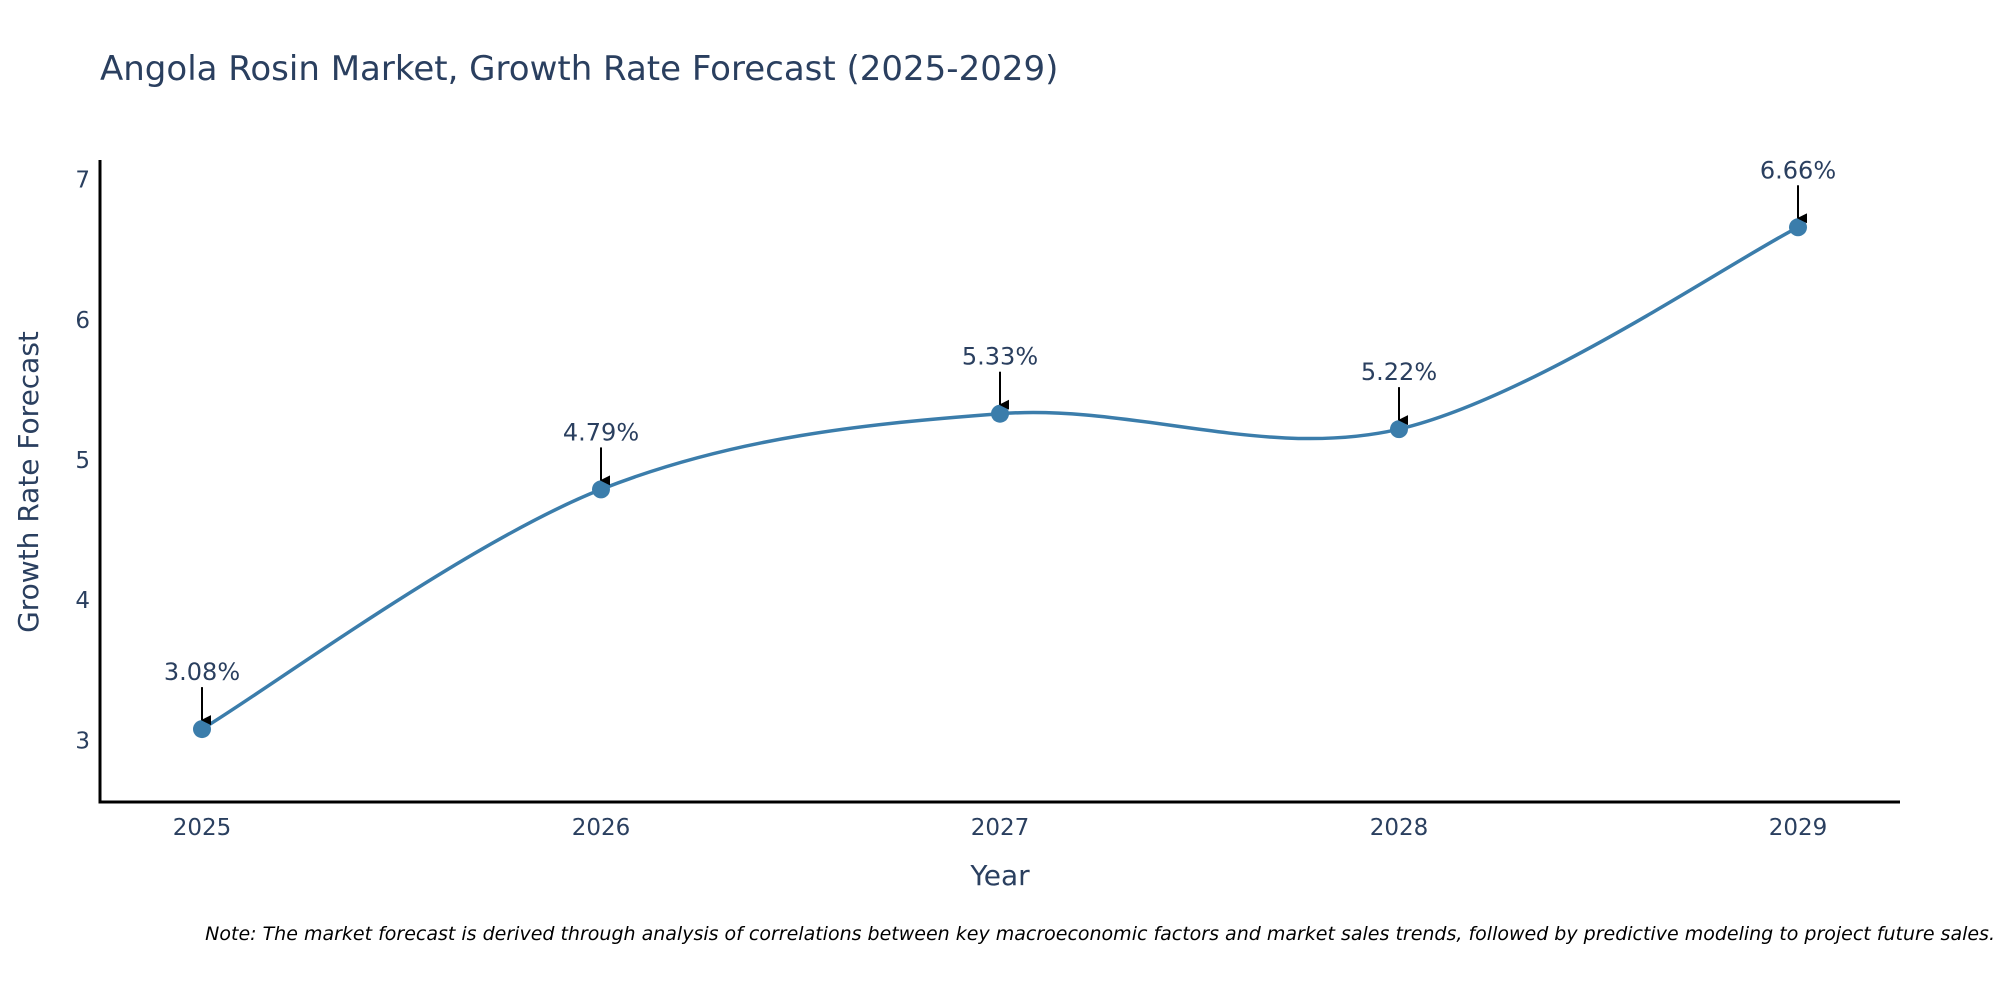 This screenshot has height=1000, width=2000. Describe the element at coordinates (82, 181) in the screenshot. I see `y-tick-label: 7` at that location.